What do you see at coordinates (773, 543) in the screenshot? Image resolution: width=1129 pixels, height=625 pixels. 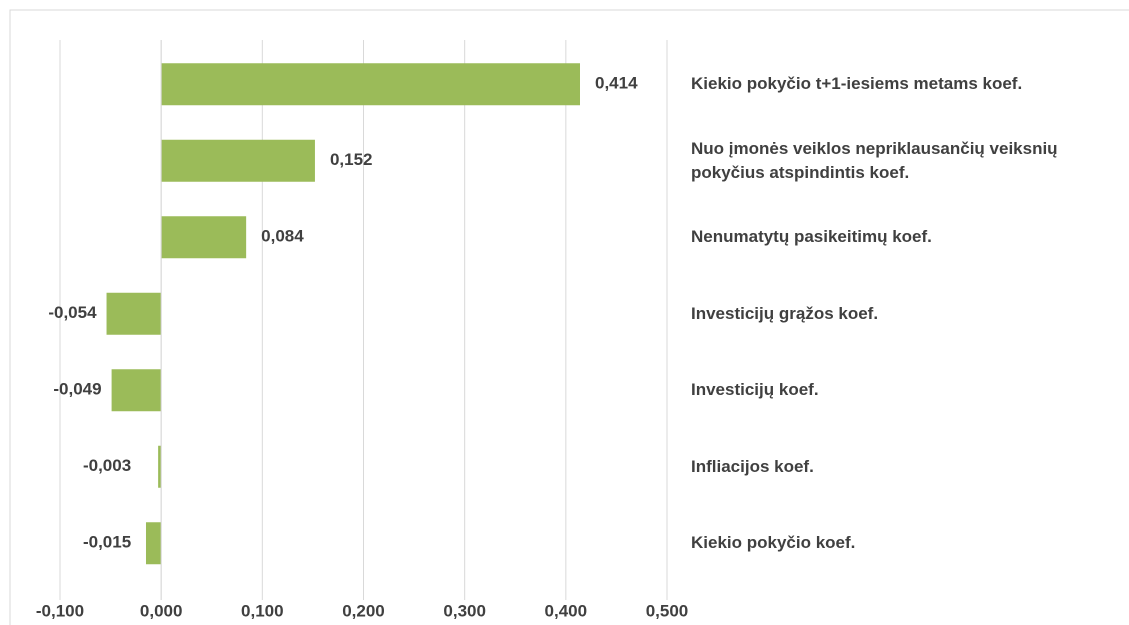 I see `category-label: Kiekio pokyčio koef.` at bounding box center [773, 543].